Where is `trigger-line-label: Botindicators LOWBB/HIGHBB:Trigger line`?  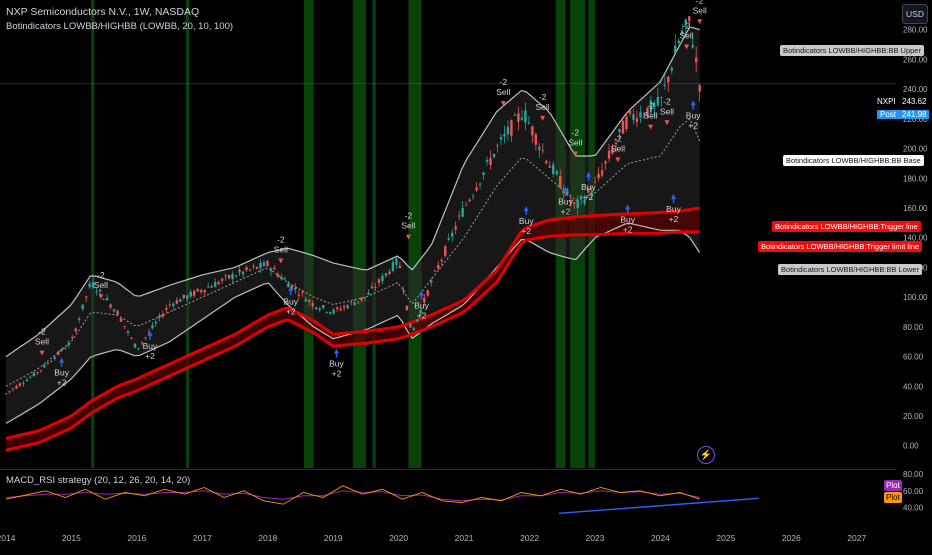 trigger-line-label: Botindicators LOWBB/HIGHBB:Trigger line is located at coordinates (846, 226).